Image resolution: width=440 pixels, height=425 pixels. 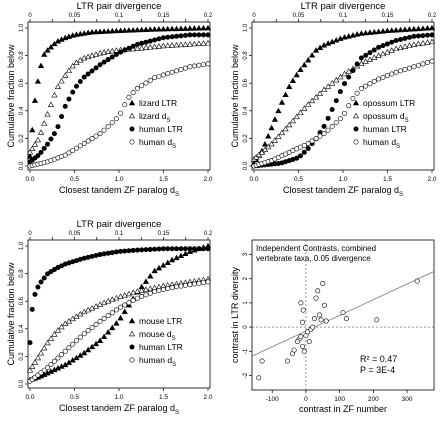 What do you see at coordinates (119, 296) in the screenshot?
I see `series-human-ltr` at bounding box center [119, 296].